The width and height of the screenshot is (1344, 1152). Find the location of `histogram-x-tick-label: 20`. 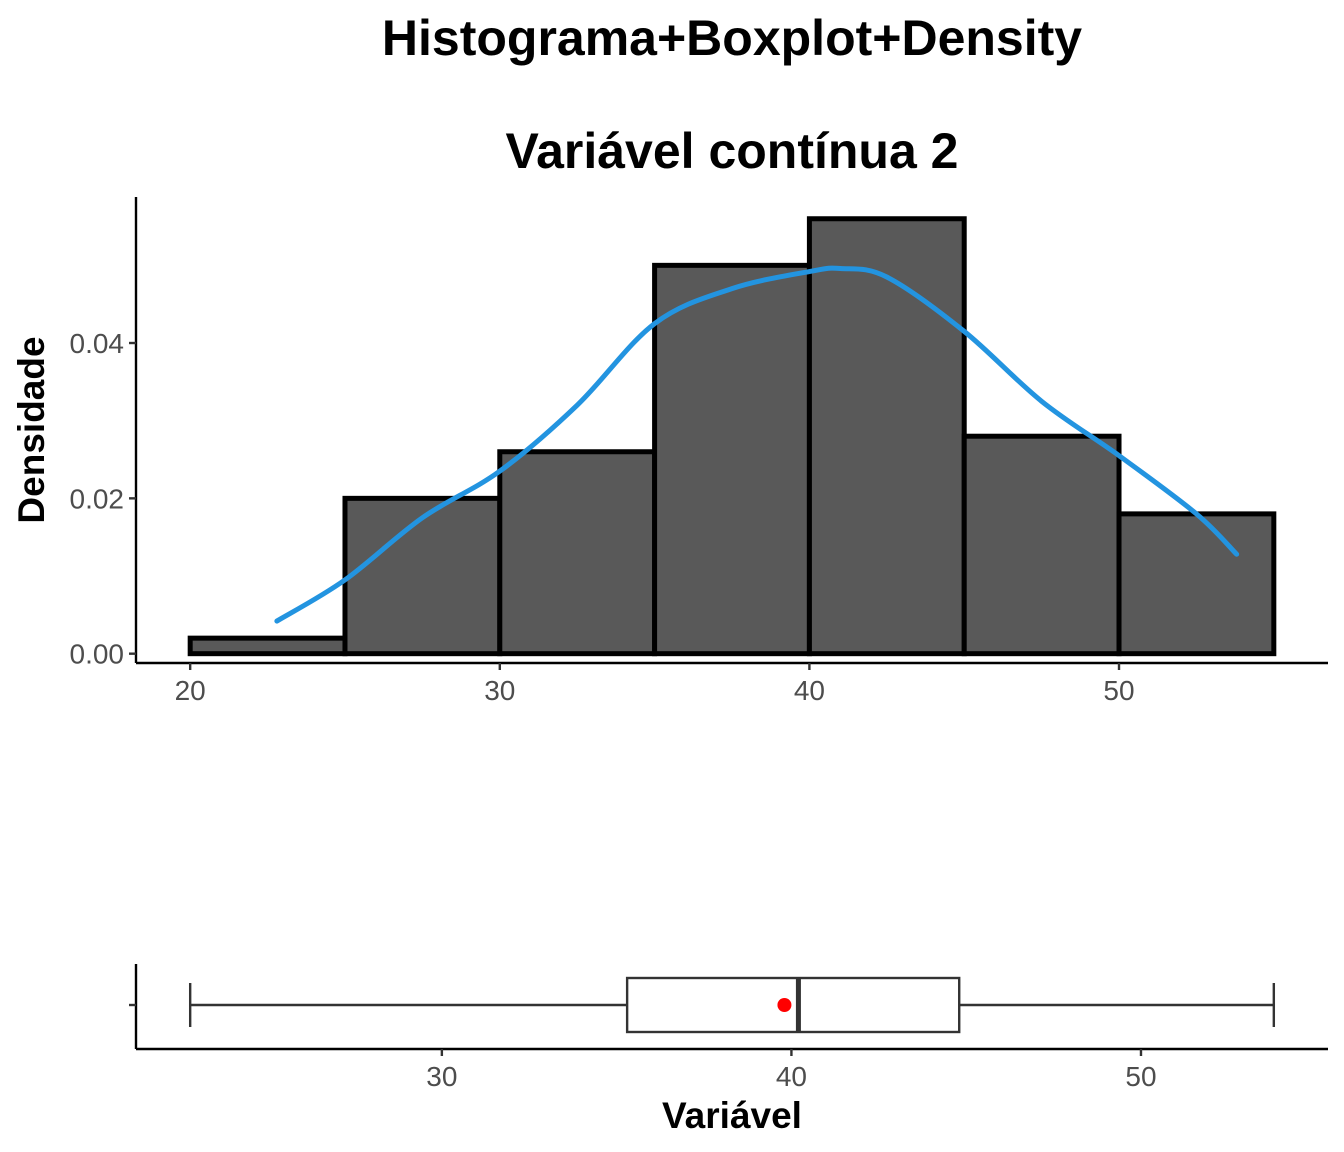

histogram-x-tick-label: 20 is located at coordinates (190, 690).